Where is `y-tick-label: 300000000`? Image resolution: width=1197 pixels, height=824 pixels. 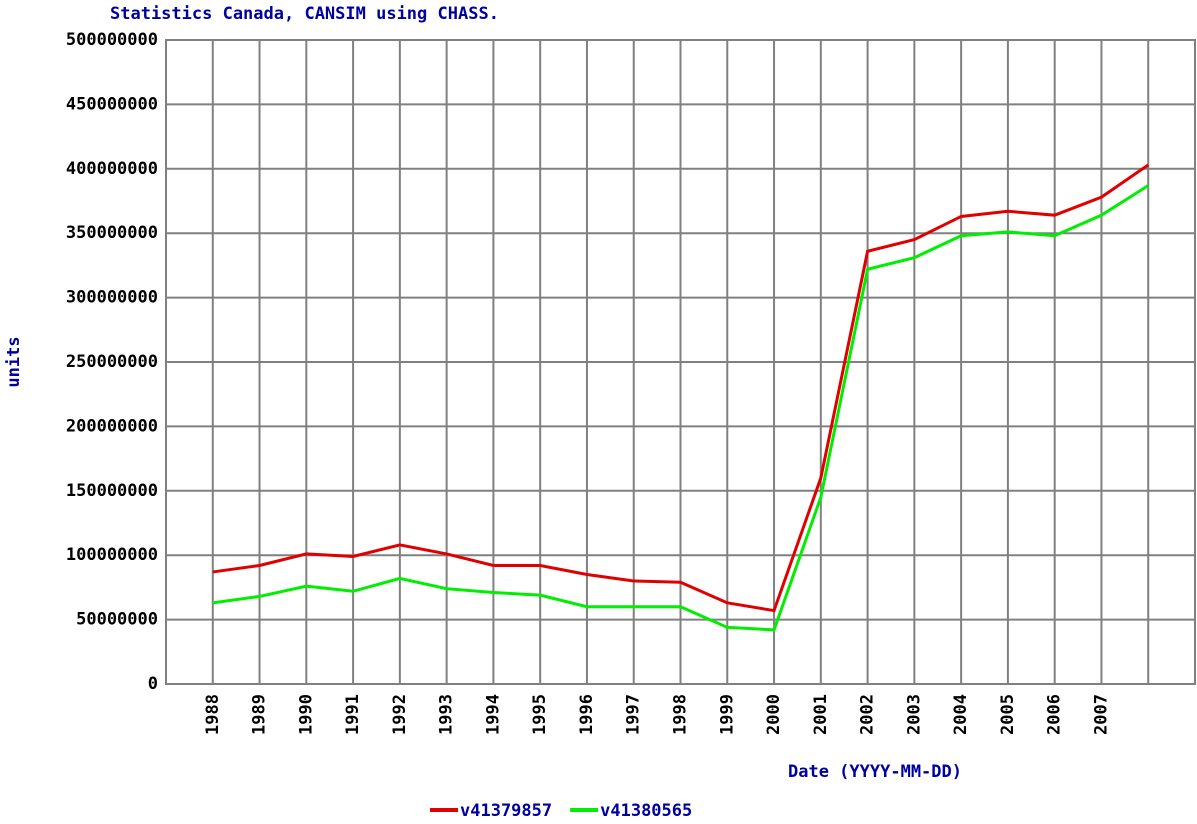
y-tick-label: 300000000 is located at coordinates (112, 298).